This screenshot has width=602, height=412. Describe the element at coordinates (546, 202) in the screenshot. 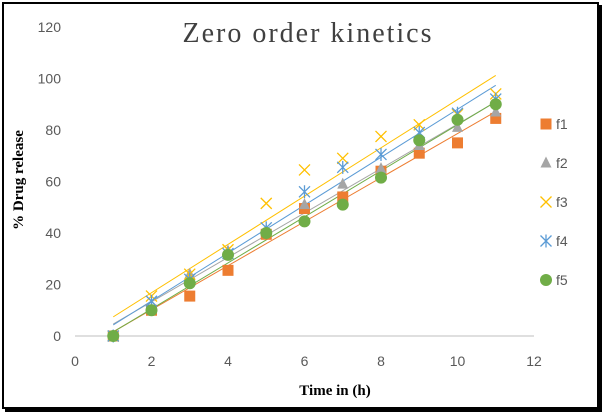

I see `legend-marker-f3` at that location.